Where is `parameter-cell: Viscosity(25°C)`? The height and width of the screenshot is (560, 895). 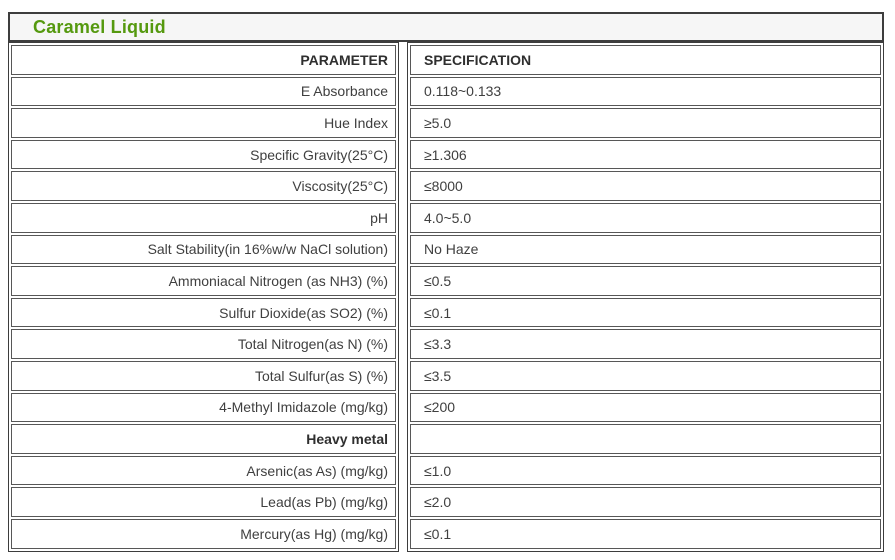
parameter-cell: Viscosity(25°C) is located at coordinates (203, 186).